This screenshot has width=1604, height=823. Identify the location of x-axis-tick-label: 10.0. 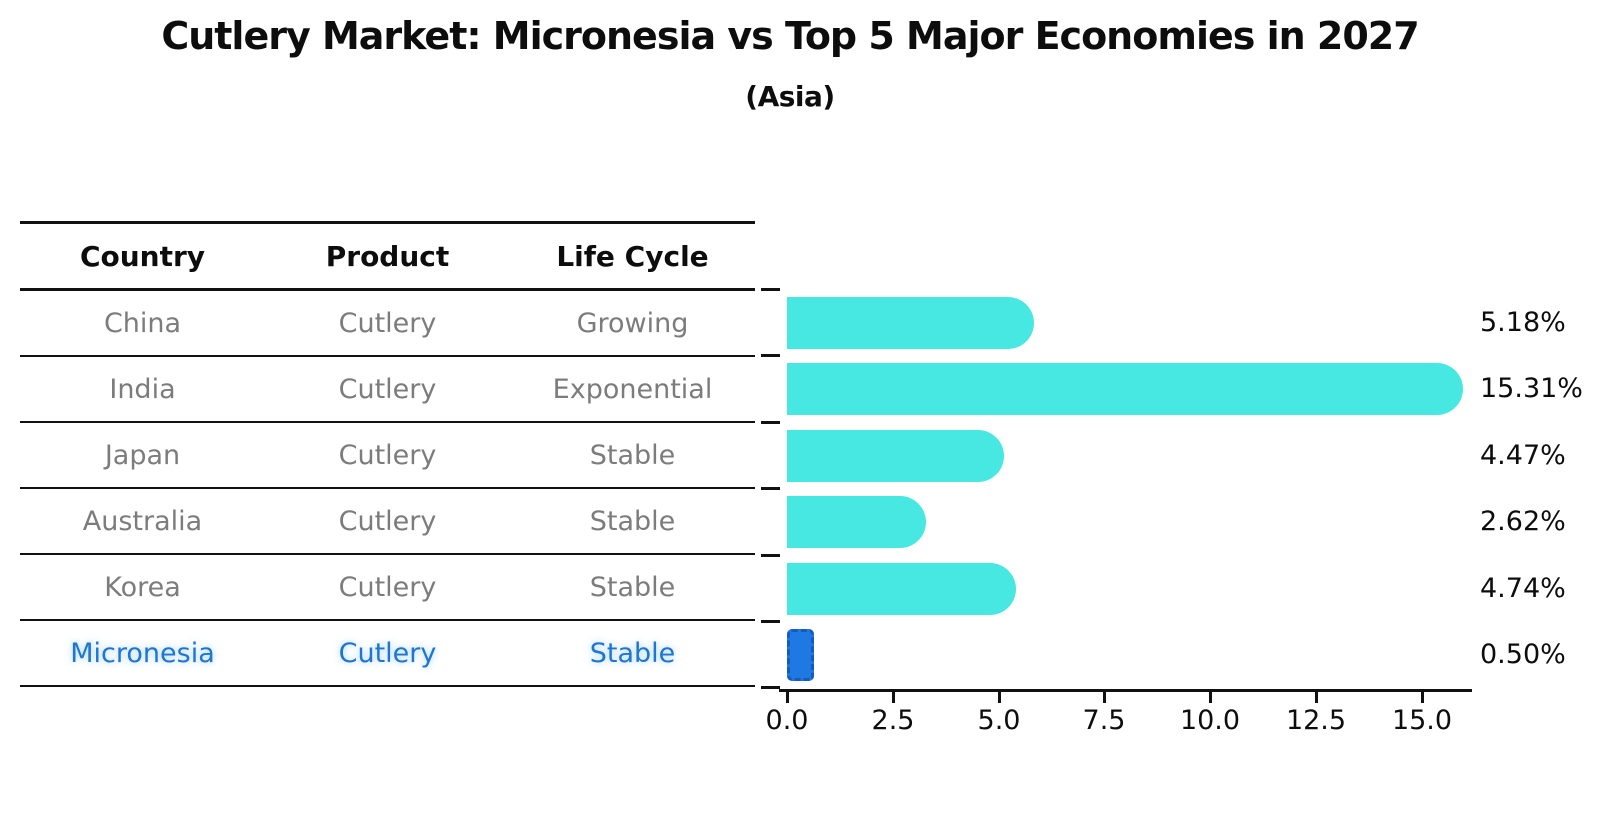
(1210, 720).